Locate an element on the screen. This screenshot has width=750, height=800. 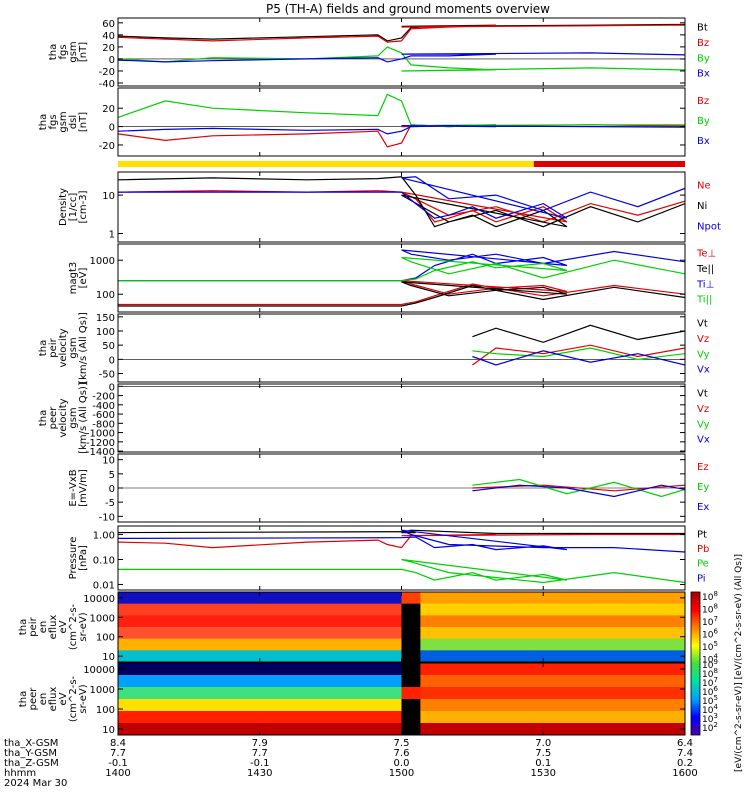
colorbar-tick-label-lower: 10⁶ is located at coordinates (710, 691).